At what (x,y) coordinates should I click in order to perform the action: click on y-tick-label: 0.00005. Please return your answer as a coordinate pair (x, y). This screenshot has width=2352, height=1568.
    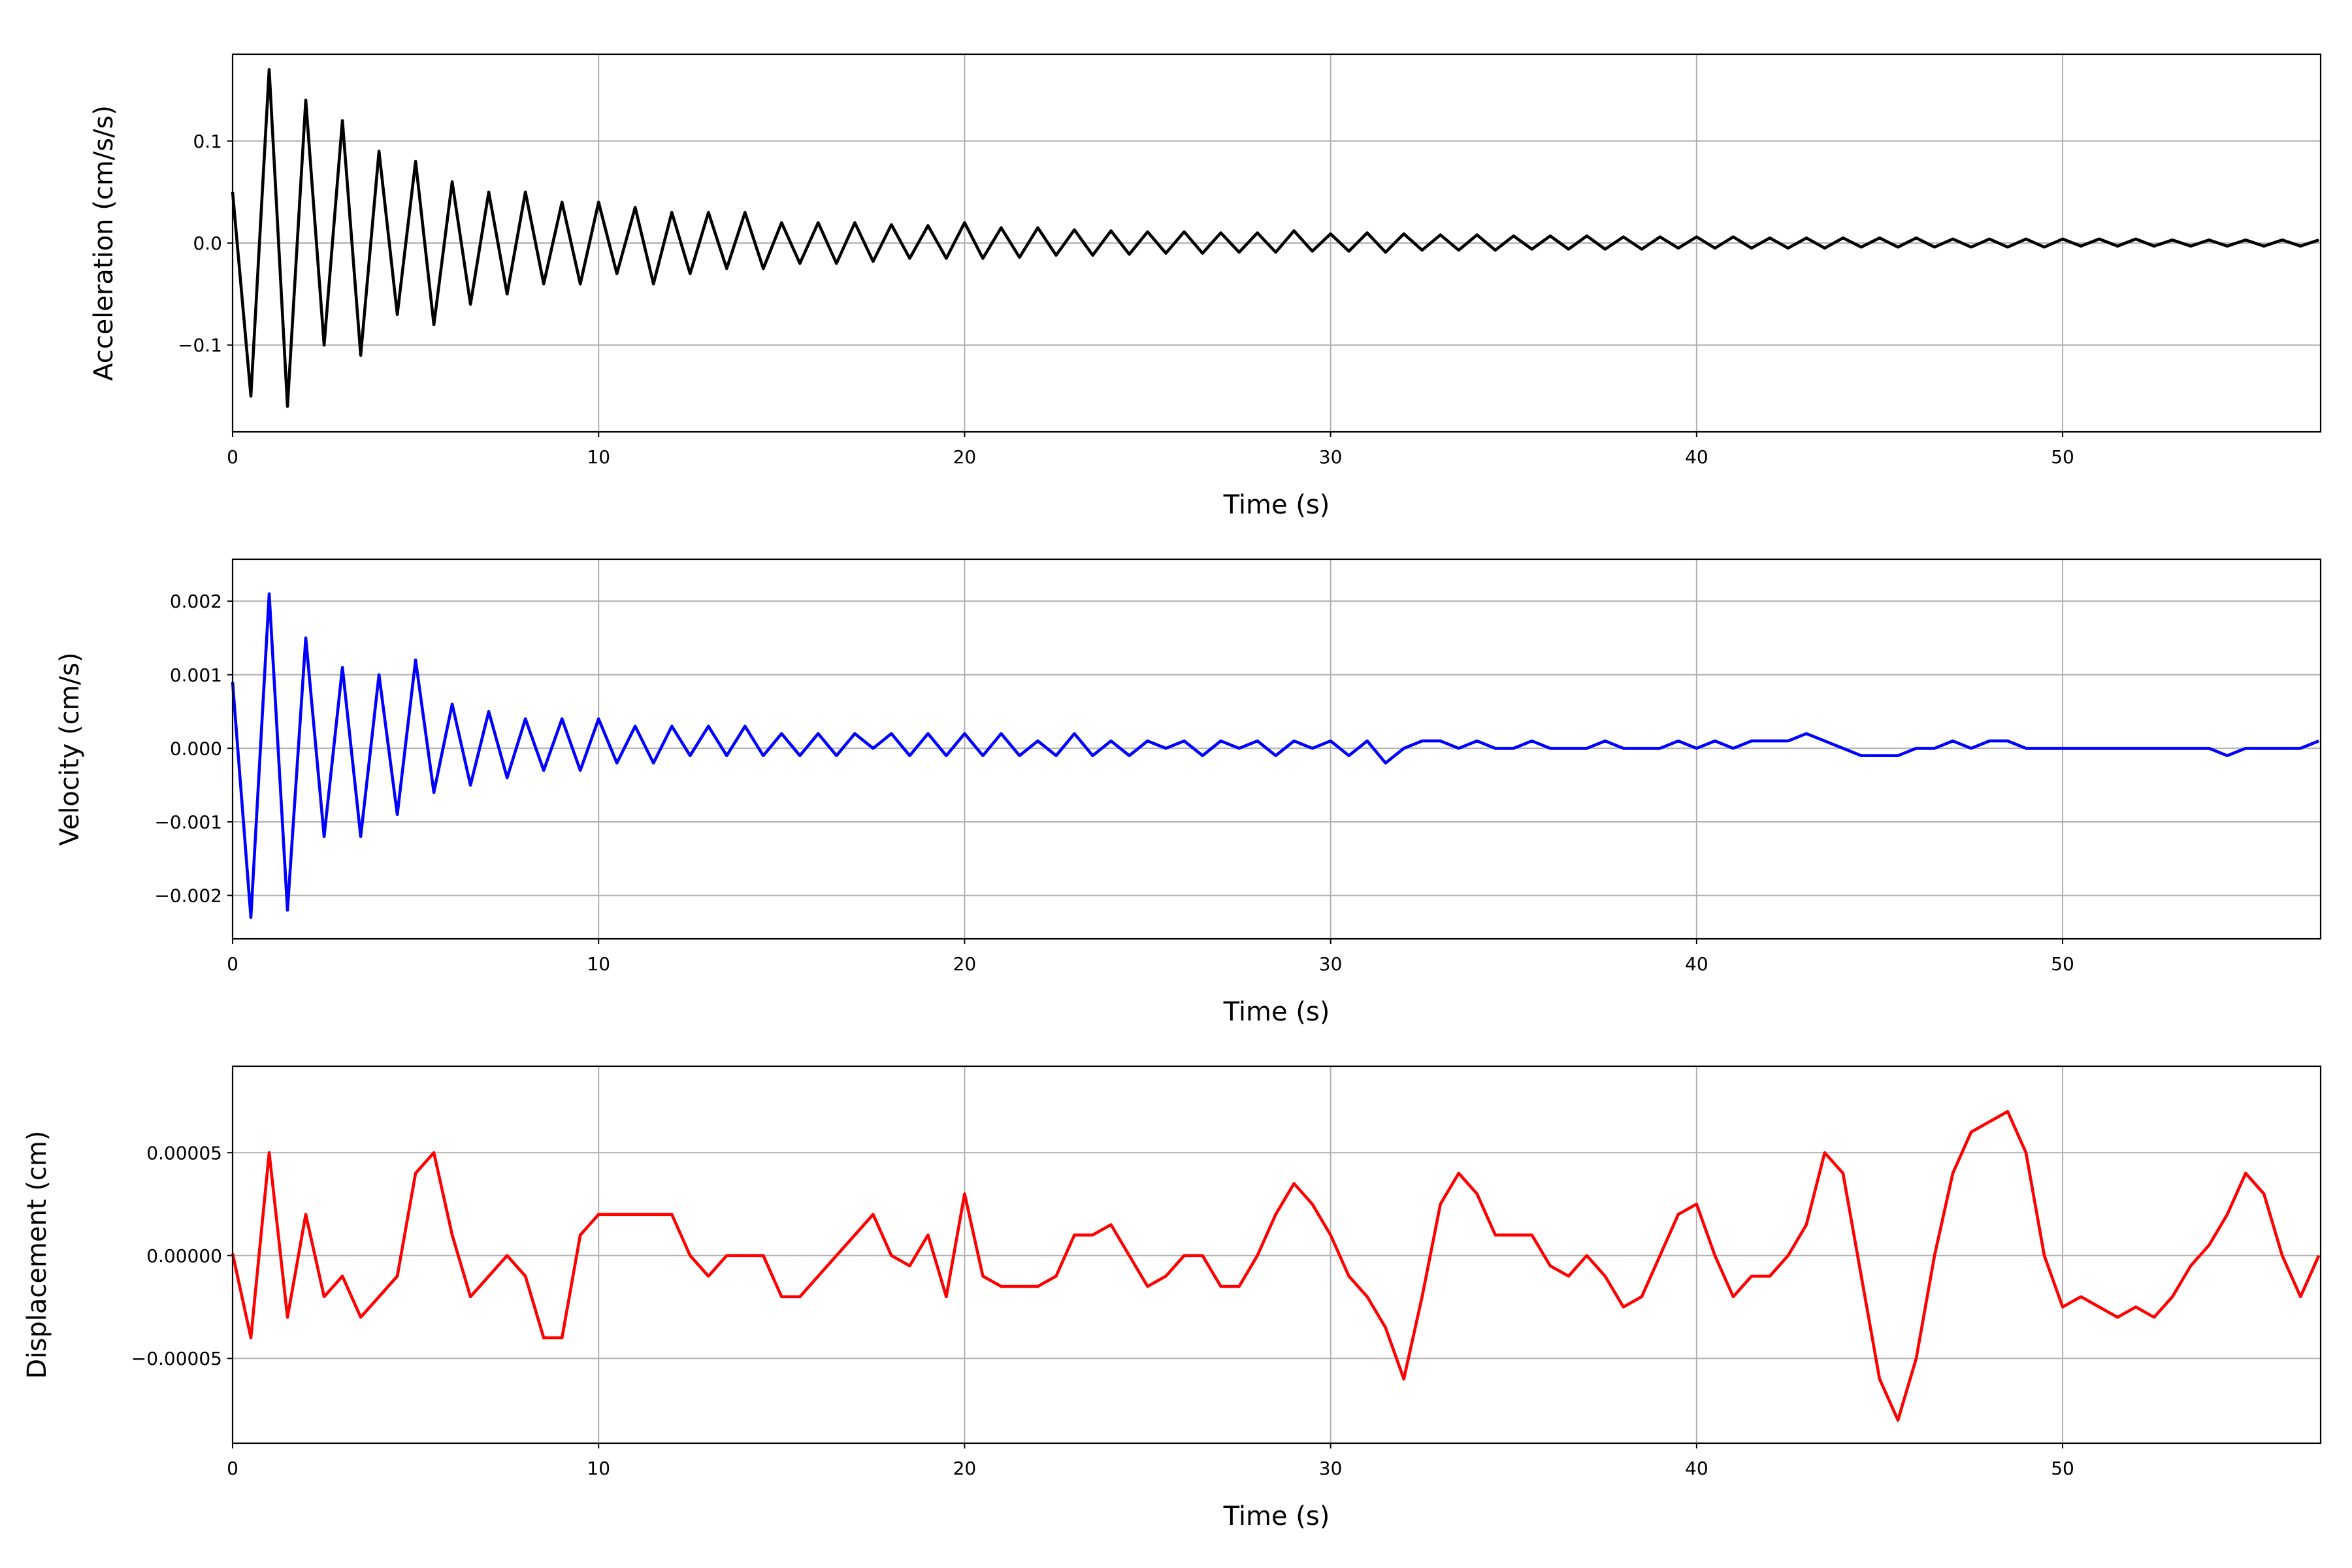
    Looking at the image, I should click on (184, 1153).